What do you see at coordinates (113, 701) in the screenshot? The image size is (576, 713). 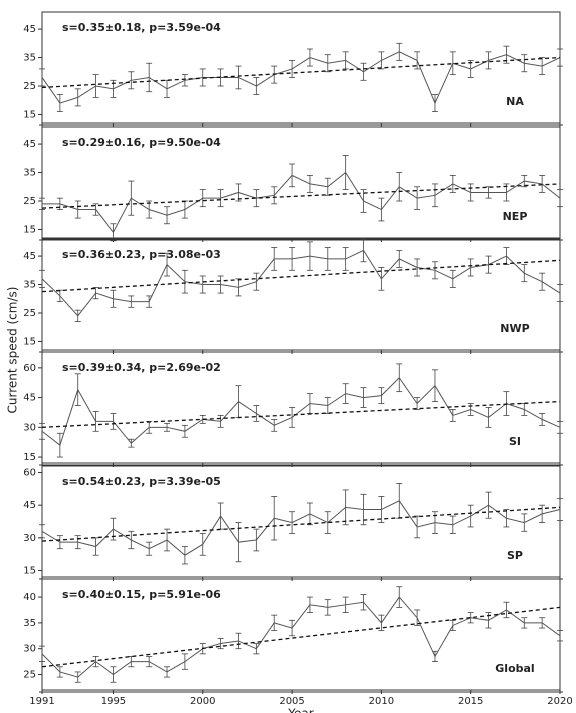 I see `x-tick-label: 1995` at bounding box center [113, 701].